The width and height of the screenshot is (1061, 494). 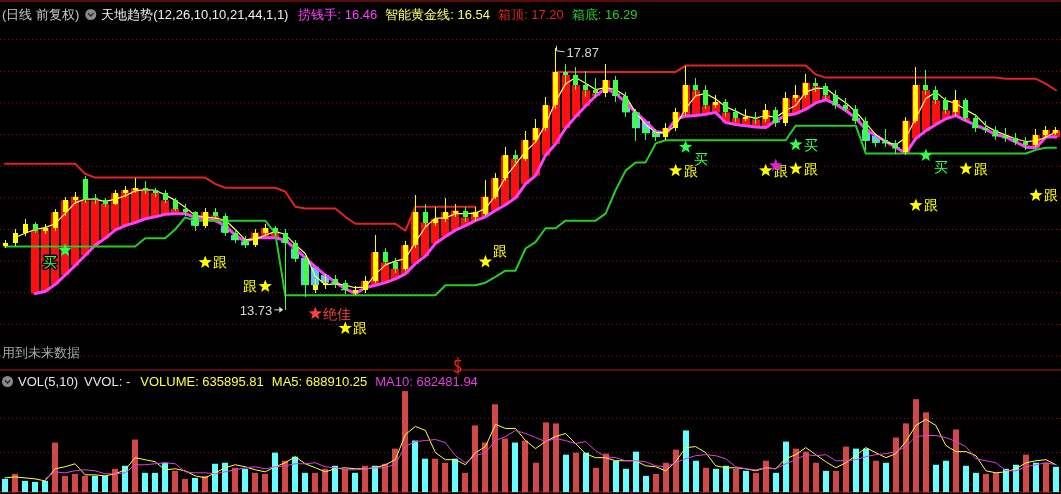 What do you see at coordinates (41, 352) in the screenshot?
I see `annotation: 用到未来数据` at bounding box center [41, 352].